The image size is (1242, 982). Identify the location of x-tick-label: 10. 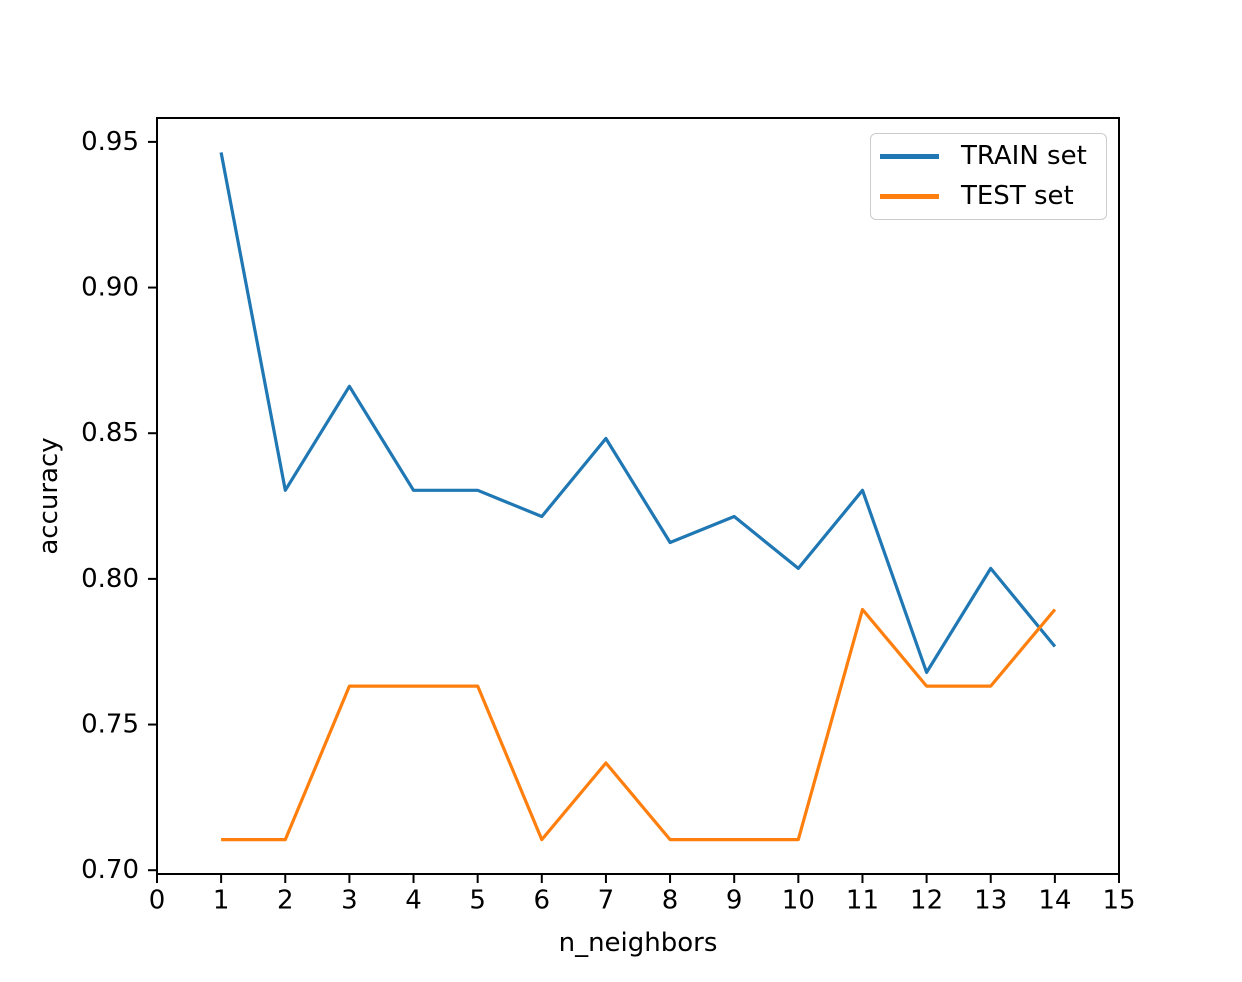
(798, 900).